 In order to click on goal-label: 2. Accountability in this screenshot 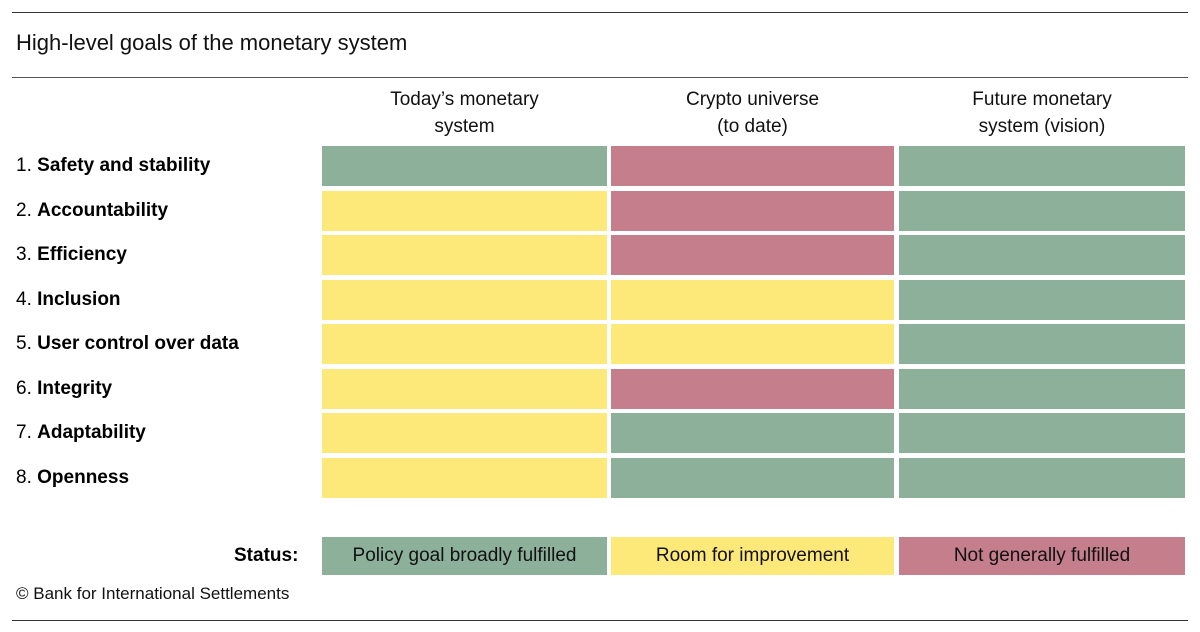, I will do `click(92, 211)`.